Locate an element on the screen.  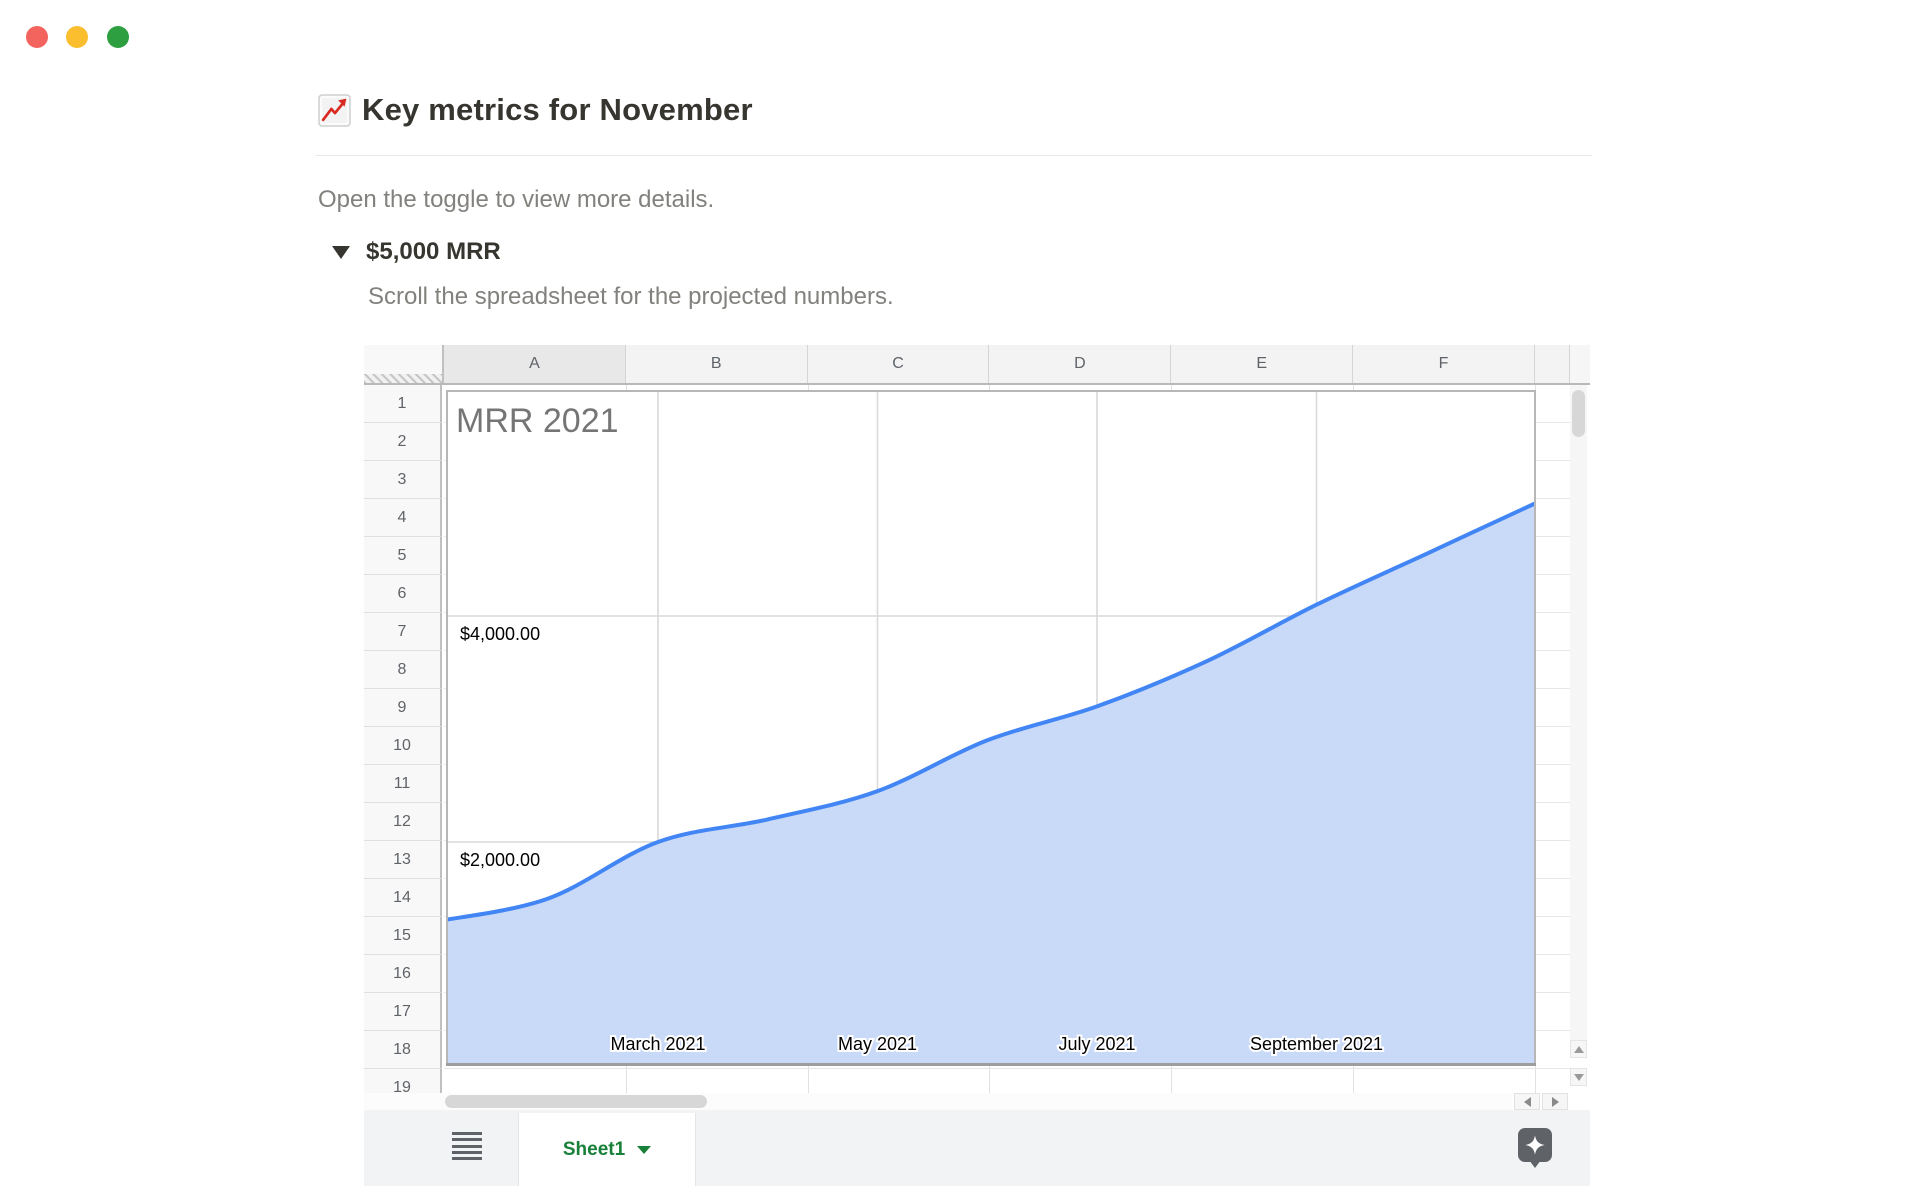
sheet-tab-label: Sheet1 is located at coordinates (594, 1149).